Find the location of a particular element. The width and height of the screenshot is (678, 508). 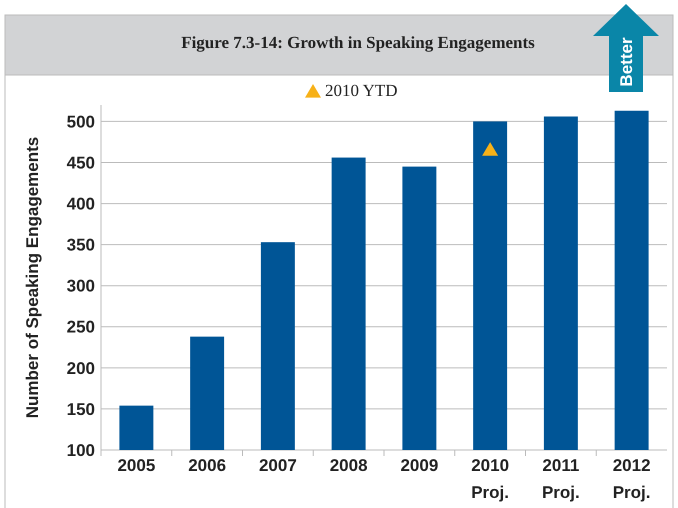

y-tick-label: 350 is located at coordinates (80, 245).